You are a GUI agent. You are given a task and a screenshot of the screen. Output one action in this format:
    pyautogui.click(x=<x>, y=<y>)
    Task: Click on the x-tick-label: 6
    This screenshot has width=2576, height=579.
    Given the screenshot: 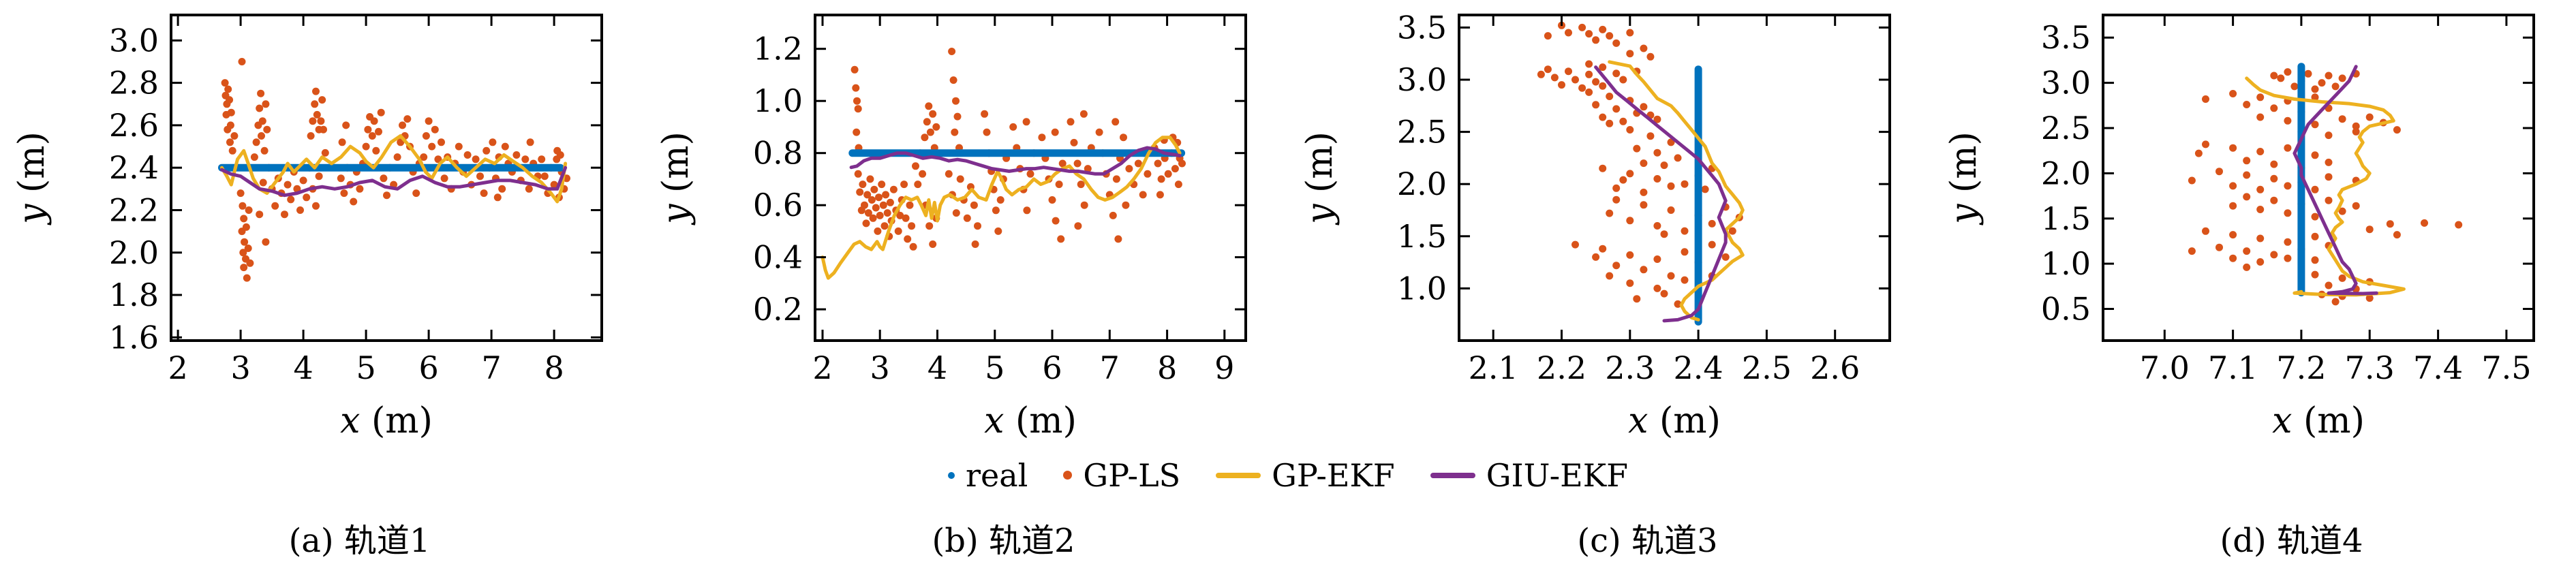 What is the action you would take?
    pyautogui.click(x=428, y=367)
    